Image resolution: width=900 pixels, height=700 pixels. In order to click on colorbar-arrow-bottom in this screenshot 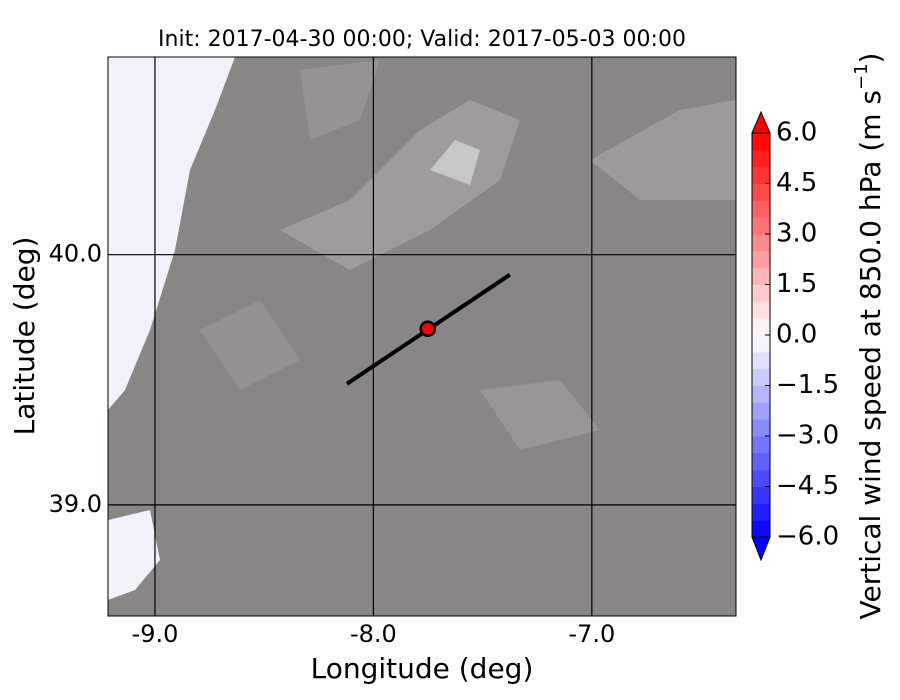, I will do `click(761, 549)`.